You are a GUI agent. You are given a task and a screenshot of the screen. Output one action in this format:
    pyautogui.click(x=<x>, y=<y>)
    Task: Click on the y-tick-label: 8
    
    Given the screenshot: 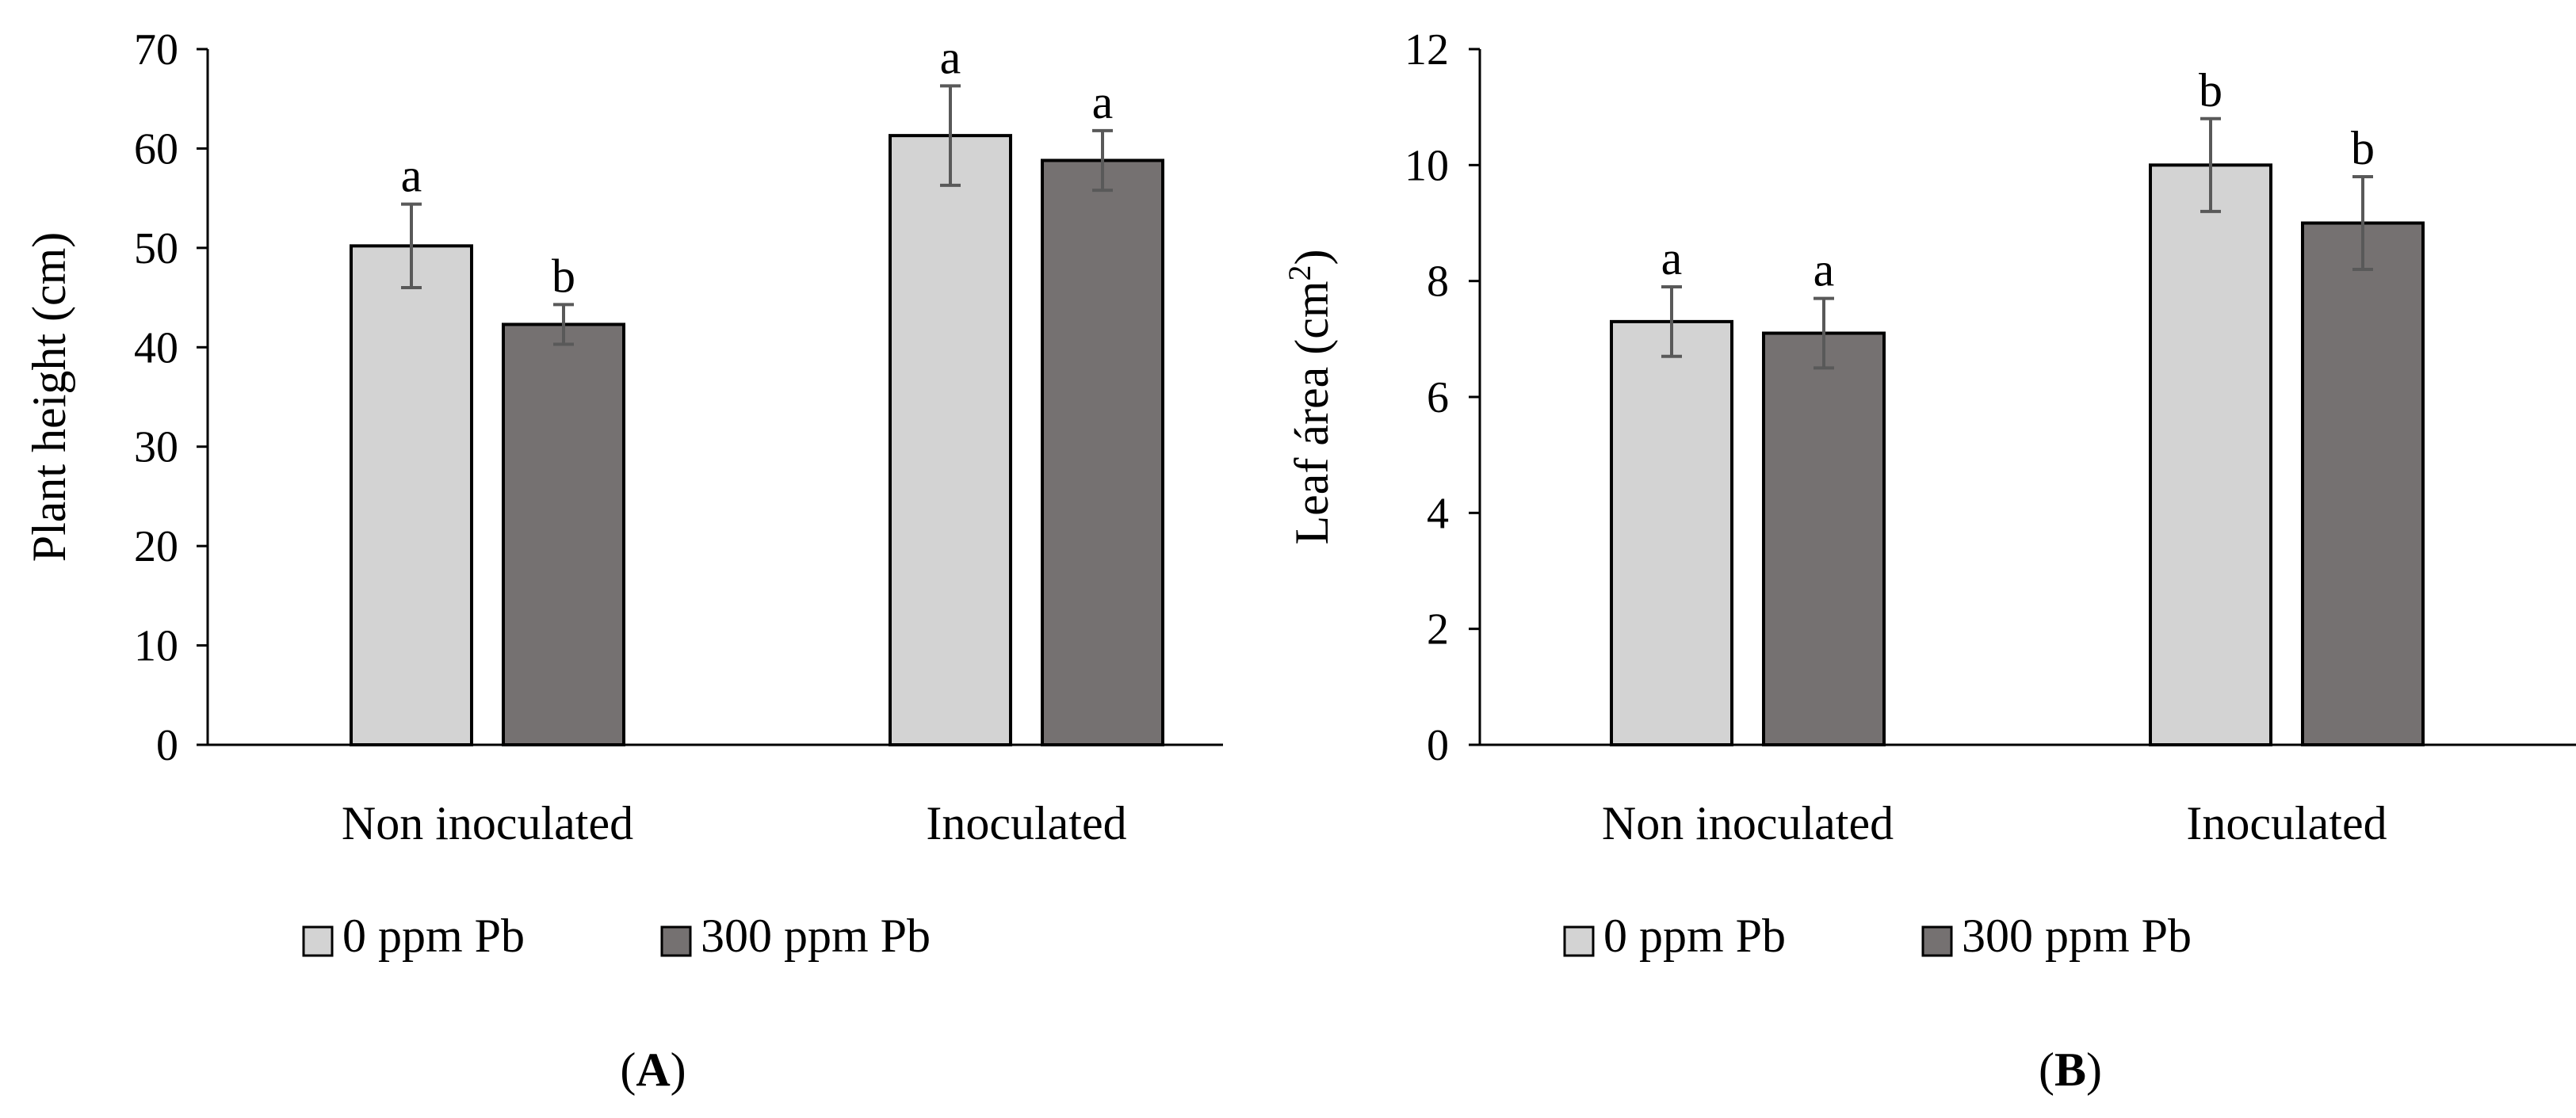 What is the action you would take?
    pyautogui.click(x=1438, y=282)
    